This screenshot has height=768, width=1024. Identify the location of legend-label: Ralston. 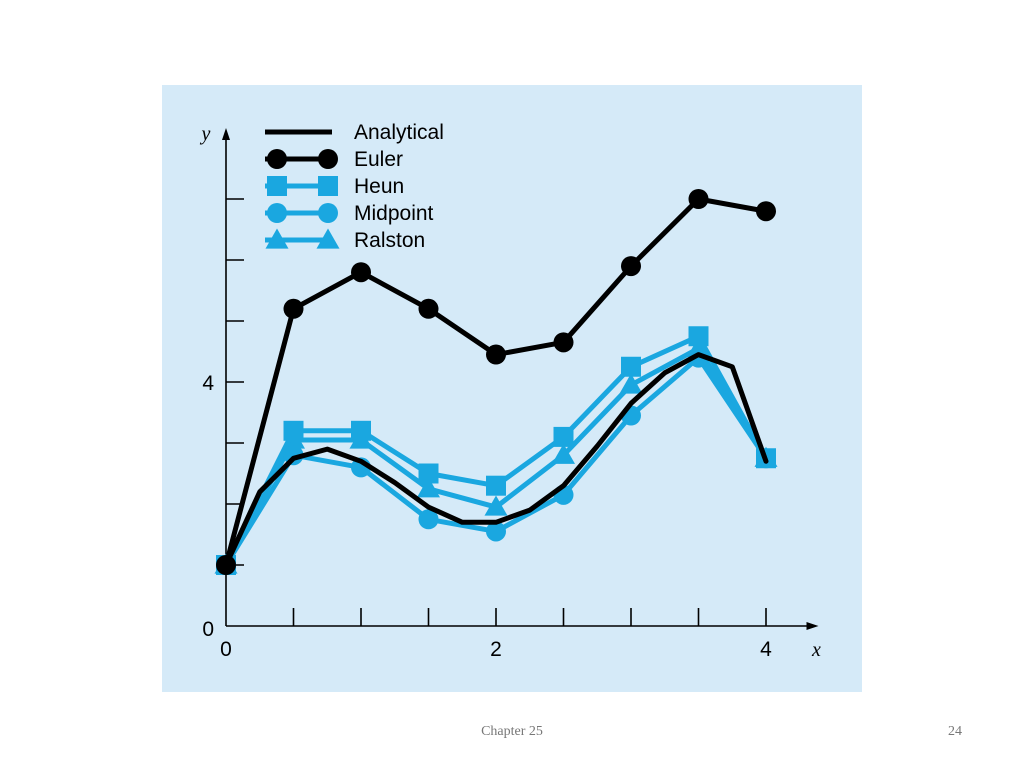
(389, 240).